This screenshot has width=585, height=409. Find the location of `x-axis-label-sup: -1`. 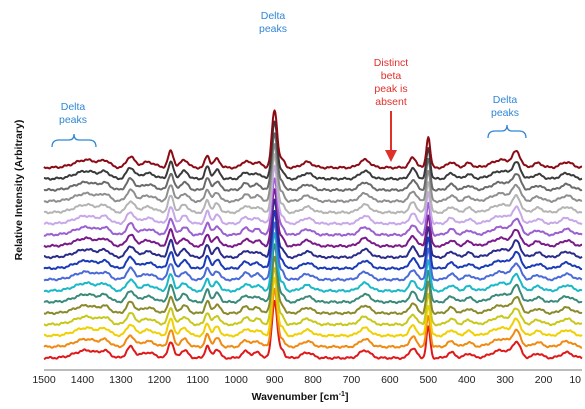

x-axis-label-sup: -1 is located at coordinates (342, 394).